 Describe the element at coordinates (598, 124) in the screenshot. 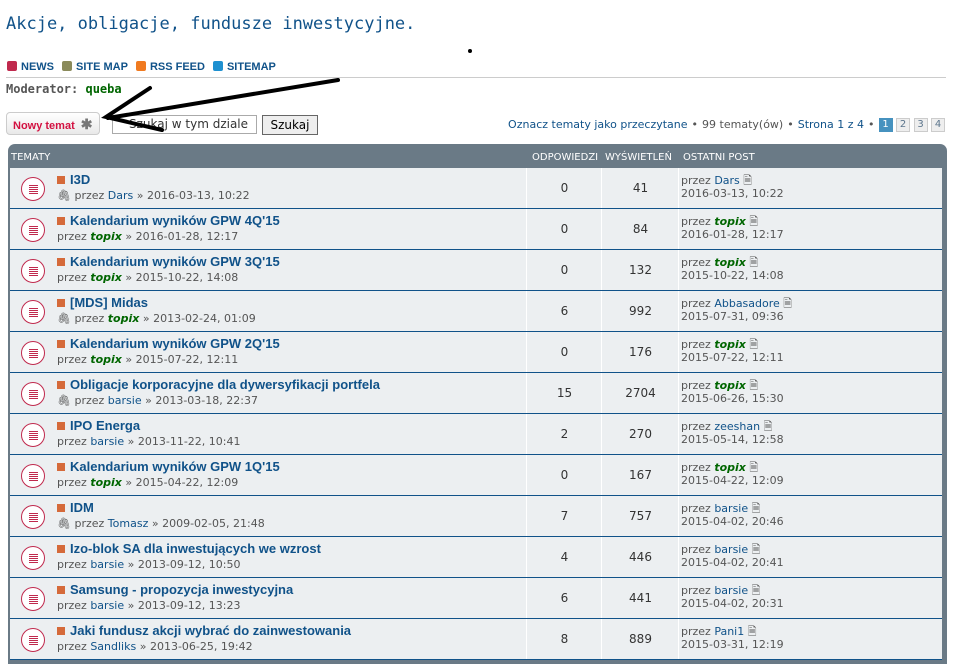

I see `mark-read-link: Oznacz tematy jako przeczytane` at that location.